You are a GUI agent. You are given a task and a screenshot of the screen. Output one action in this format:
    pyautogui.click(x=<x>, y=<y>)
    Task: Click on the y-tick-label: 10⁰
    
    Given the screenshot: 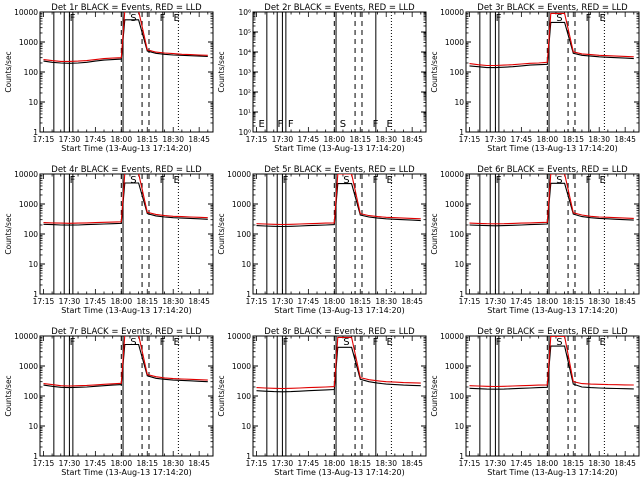 What is the action you would take?
    pyautogui.click(x=244, y=132)
    